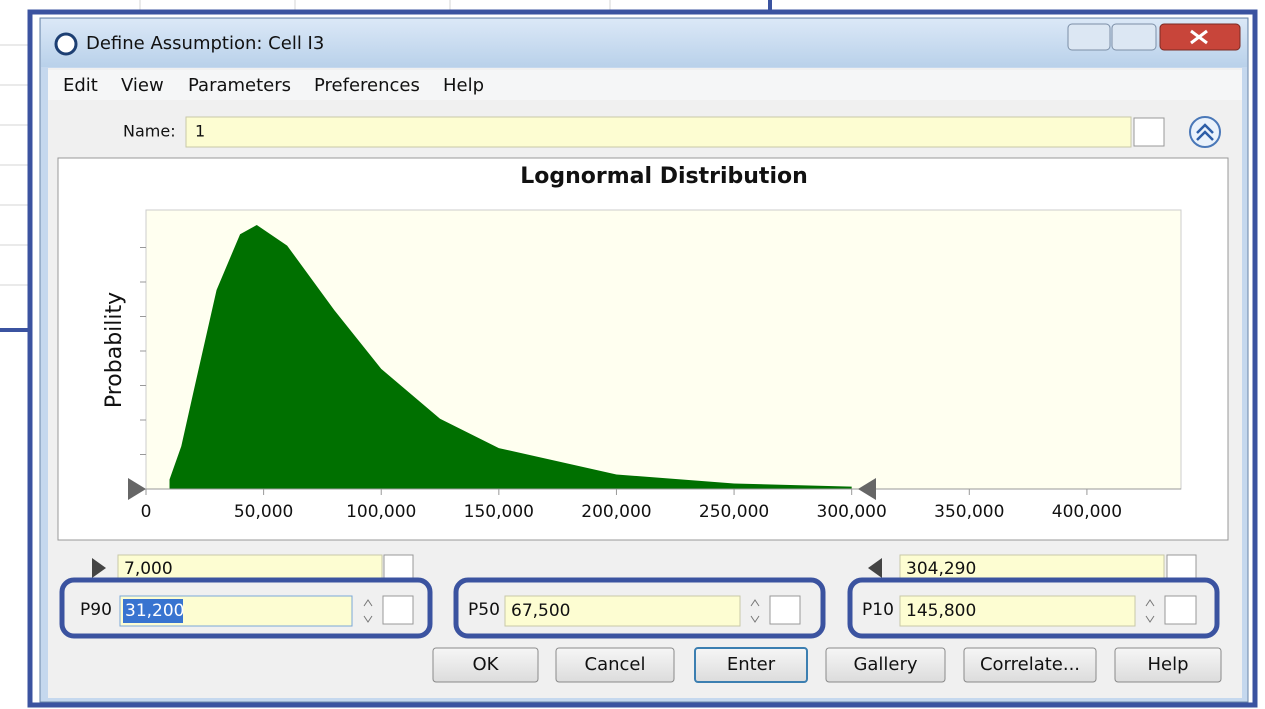  I want to click on percentile-label: P10, so click(878, 610).